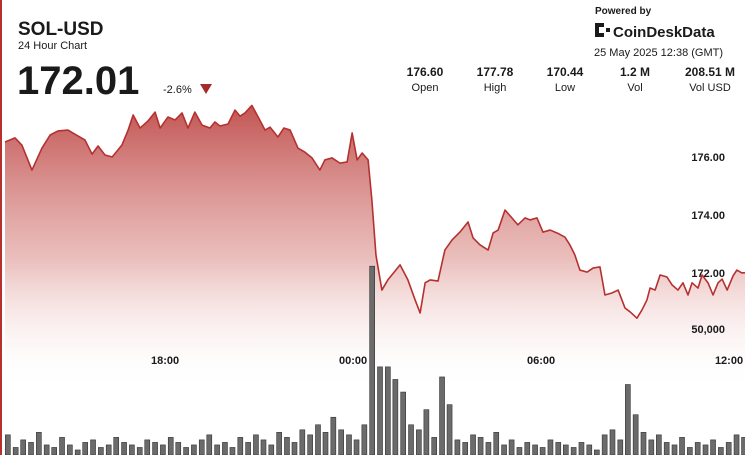 The image size is (745, 455). What do you see at coordinates (353, 361) in the screenshot?
I see `x-tick-label: 00:00` at bounding box center [353, 361].